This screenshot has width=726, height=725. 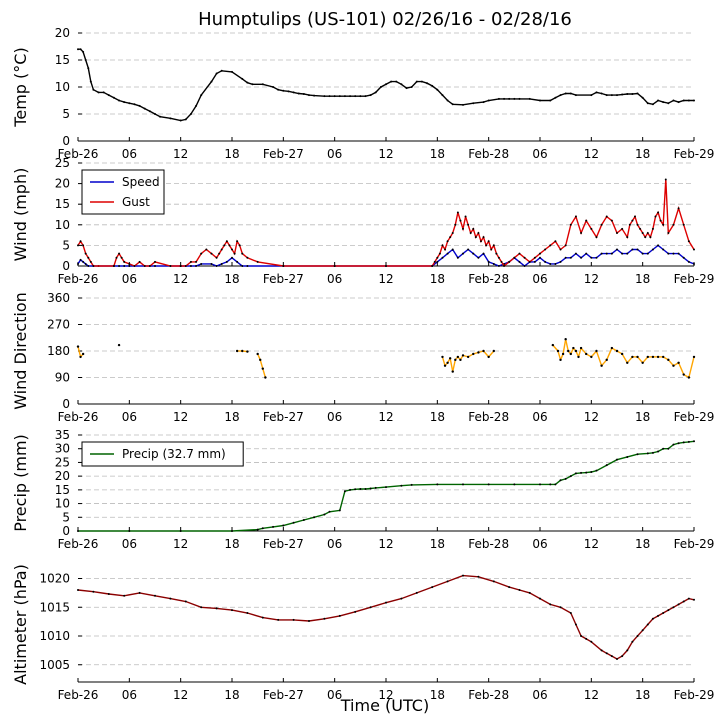 What do you see at coordinates (694, 695) in the screenshot?
I see `x-tick-label: Feb-29` at bounding box center [694, 695].